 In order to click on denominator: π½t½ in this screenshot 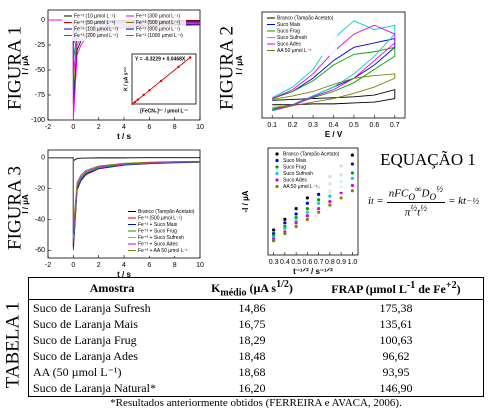, I will do `click(416, 211)`.